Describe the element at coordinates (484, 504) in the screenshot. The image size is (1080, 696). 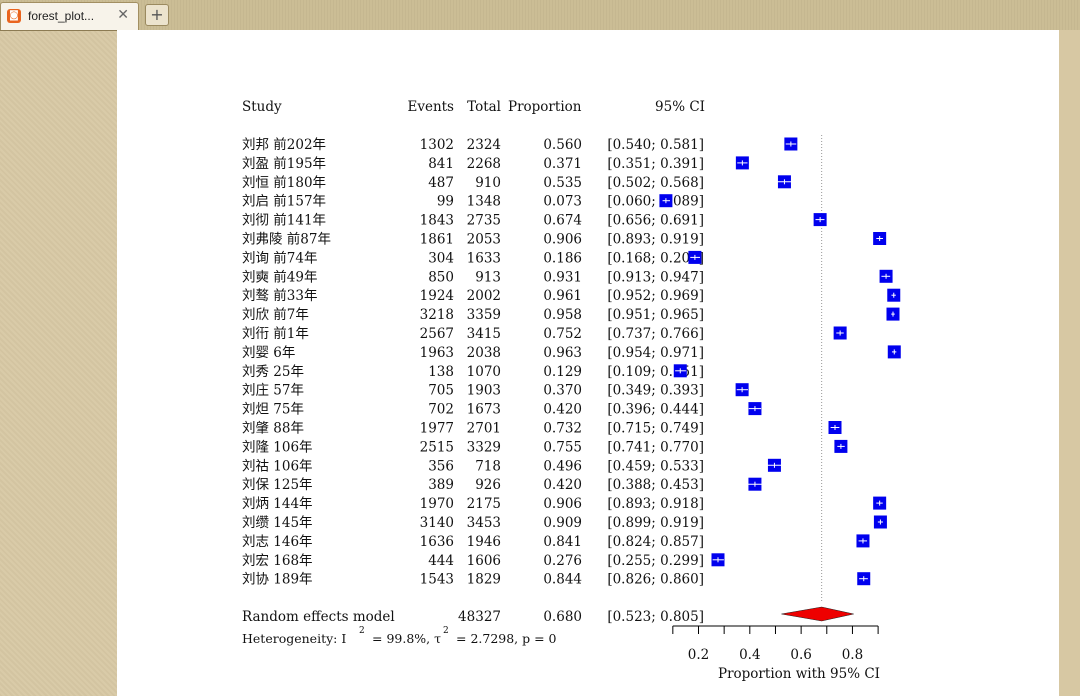
I see `study-total: 2175` at that location.